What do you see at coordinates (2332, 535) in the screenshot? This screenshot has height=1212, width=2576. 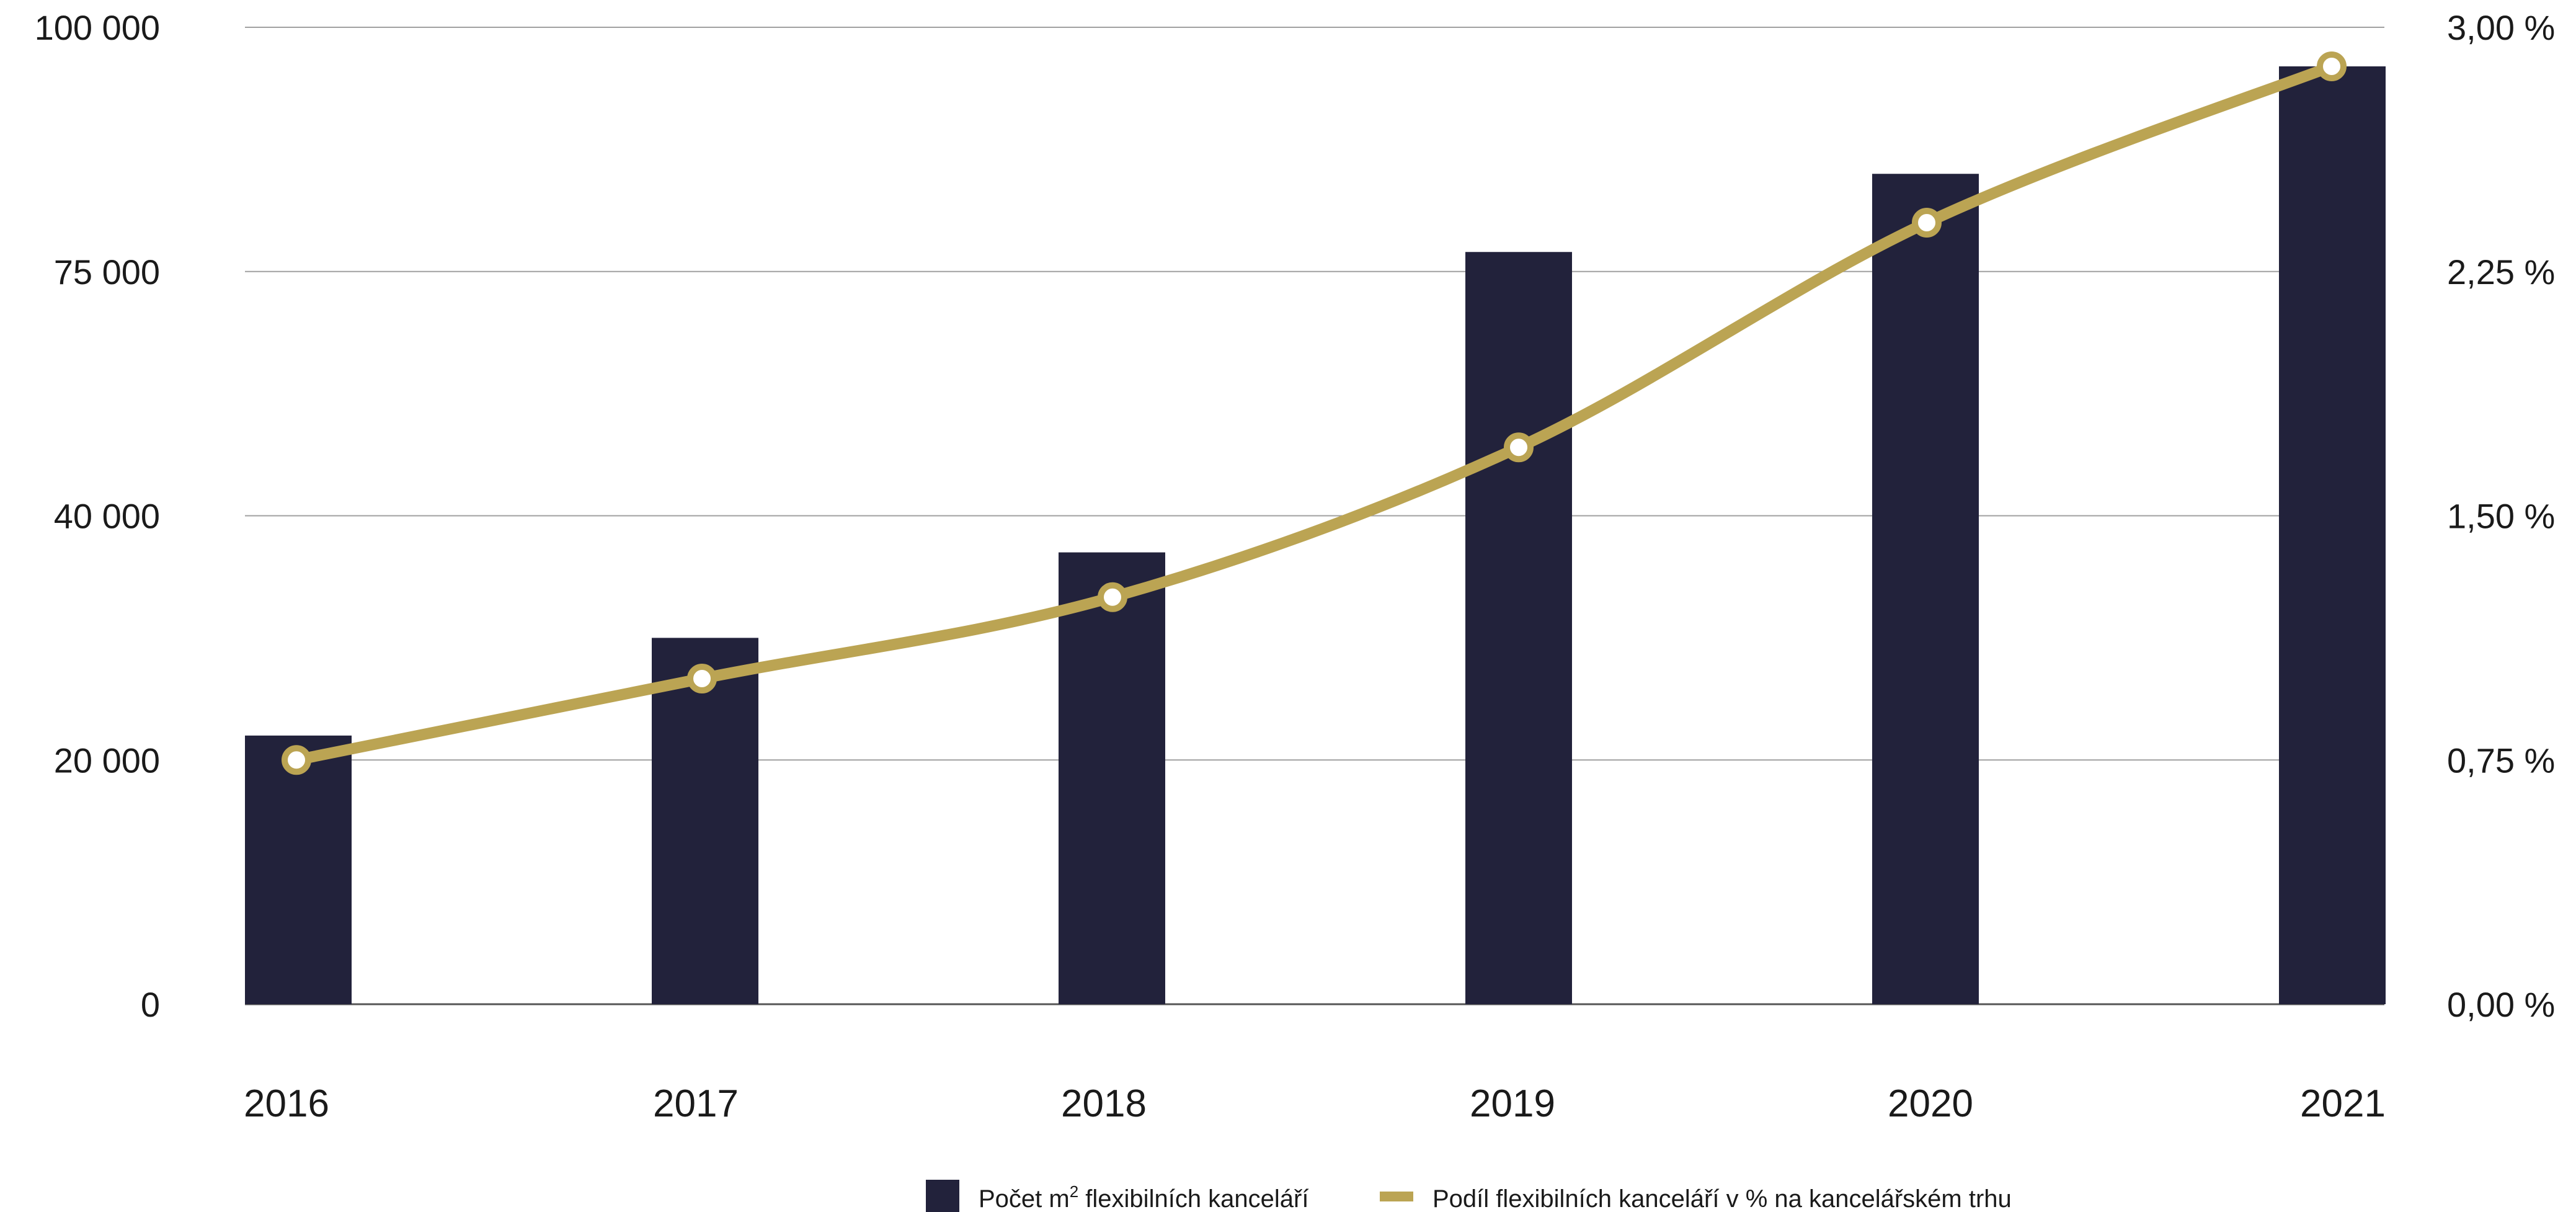 I see `bar-2021` at bounding box center [2332, 535].